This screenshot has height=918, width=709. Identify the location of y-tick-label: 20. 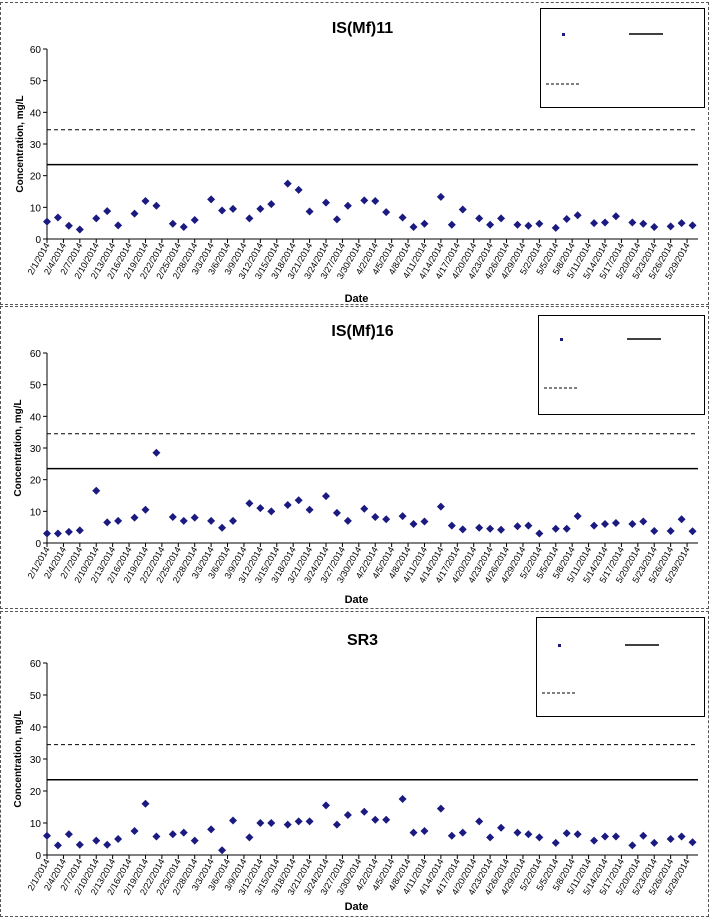
(36, 792).